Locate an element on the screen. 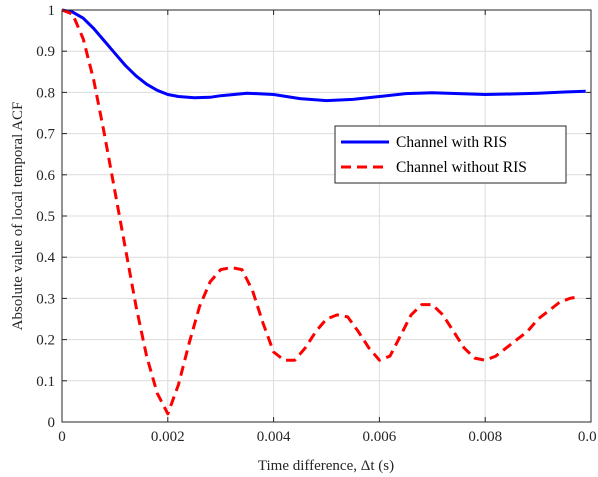 This screenshot has height=477, width=598. y-tick-label: 1 is located at coordinates (52, 11).